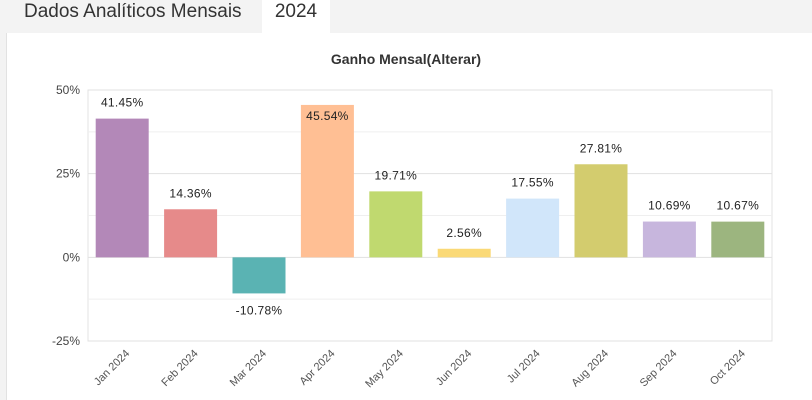 This screenshot has height=400, width=812. I want to click on data-label: 41.45%, so click(122, 103).